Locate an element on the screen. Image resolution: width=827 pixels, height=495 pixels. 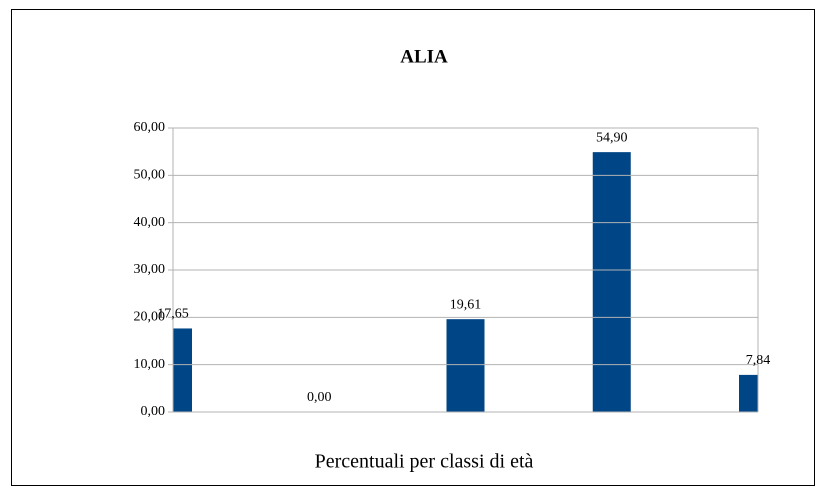
y-tick-label: 20,00 is located at coordinates (150, 317).